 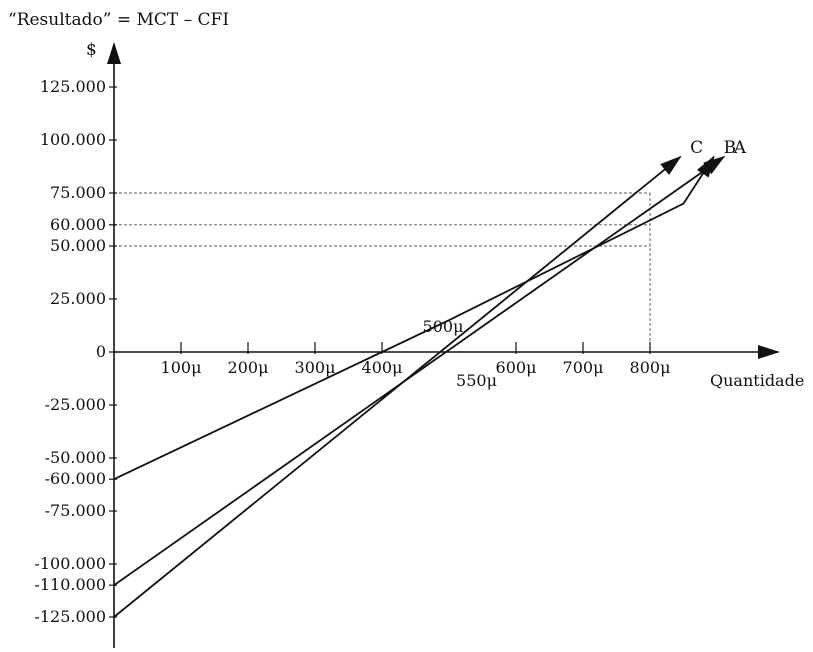 I want to click on series-label-C: C, so click(x=696, y=148).